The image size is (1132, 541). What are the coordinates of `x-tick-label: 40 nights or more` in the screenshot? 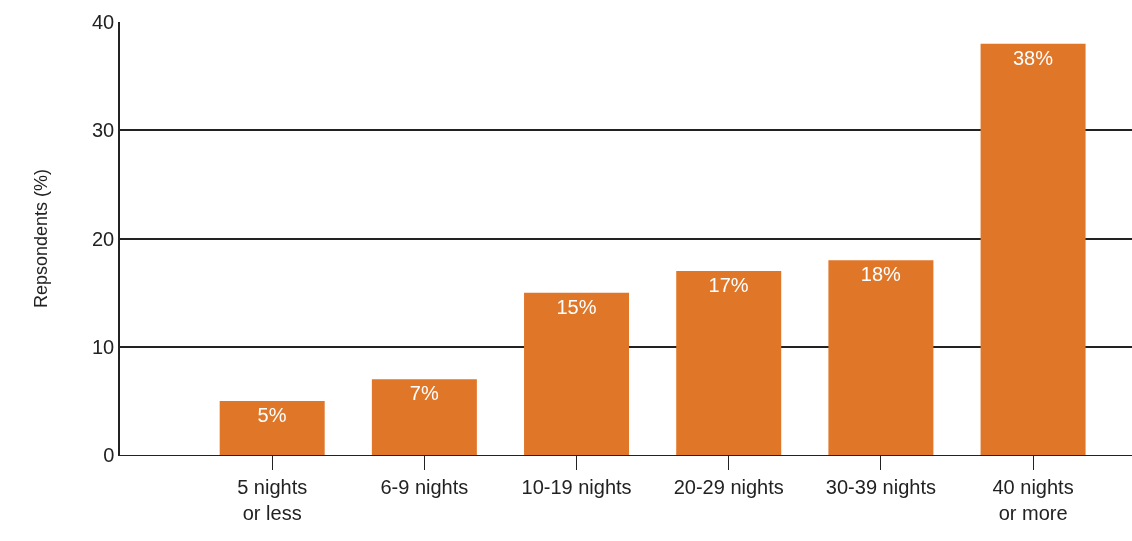 It's located at (1033, 500).